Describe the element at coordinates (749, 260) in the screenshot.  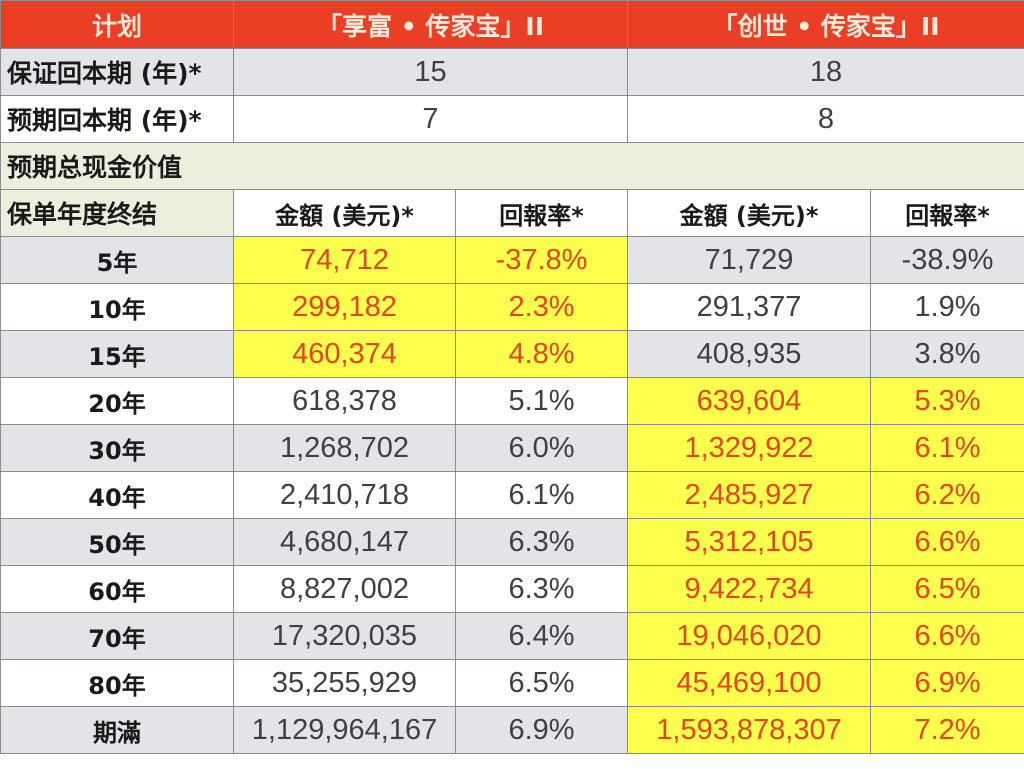
I see `amount-b-cell: 71,729` at that location.